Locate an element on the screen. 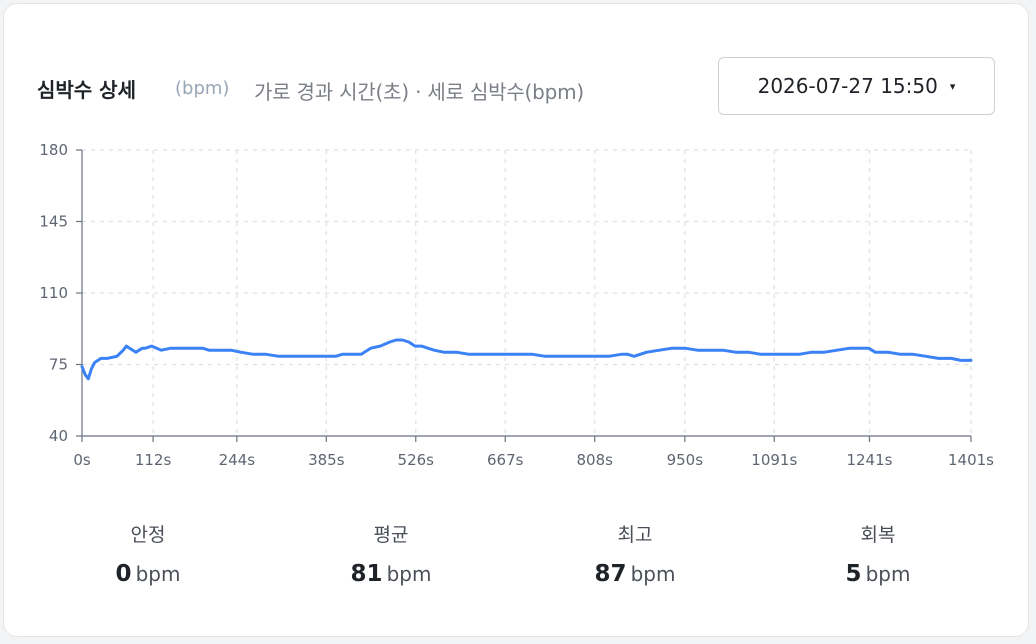  card-title: 심박수 상세 is located at coordinates (86, 90).